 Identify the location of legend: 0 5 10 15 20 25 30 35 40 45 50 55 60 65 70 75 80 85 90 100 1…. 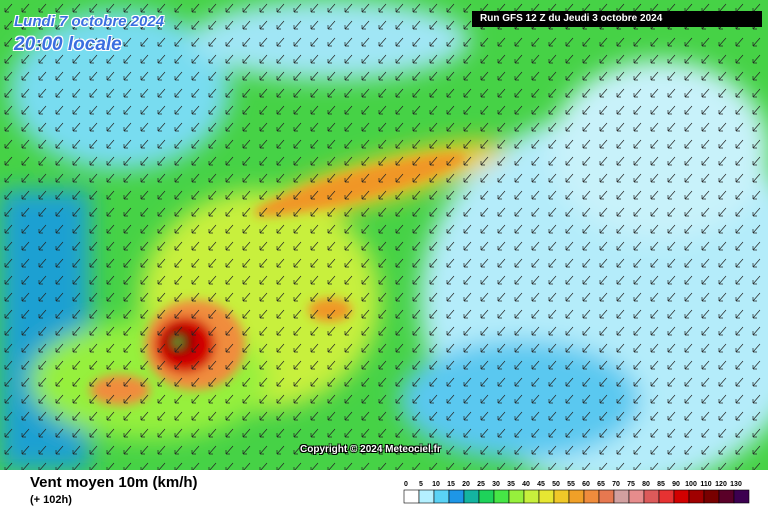
(576, 492).